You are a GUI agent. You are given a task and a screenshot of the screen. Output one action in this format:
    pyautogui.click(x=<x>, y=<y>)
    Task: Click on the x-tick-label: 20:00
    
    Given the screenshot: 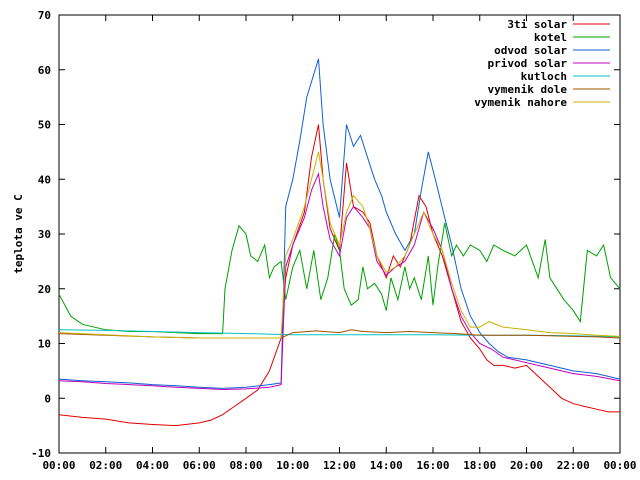 What is the action you would take?
    pyautogui.click(x=526, y=465)
    